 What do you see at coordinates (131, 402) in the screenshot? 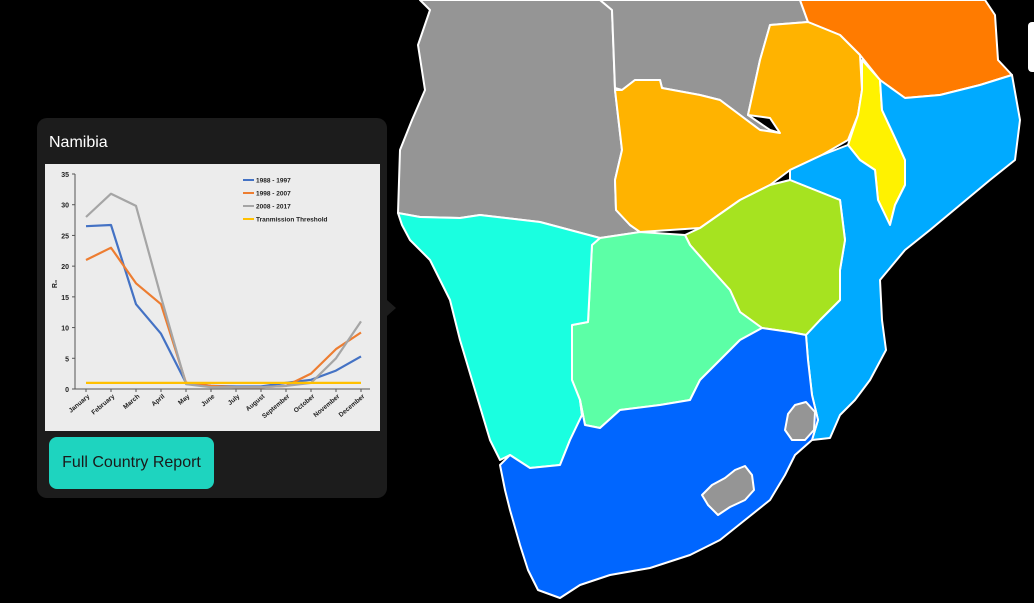
I see `x-tick-label: March` at bounding box center [131, 402].